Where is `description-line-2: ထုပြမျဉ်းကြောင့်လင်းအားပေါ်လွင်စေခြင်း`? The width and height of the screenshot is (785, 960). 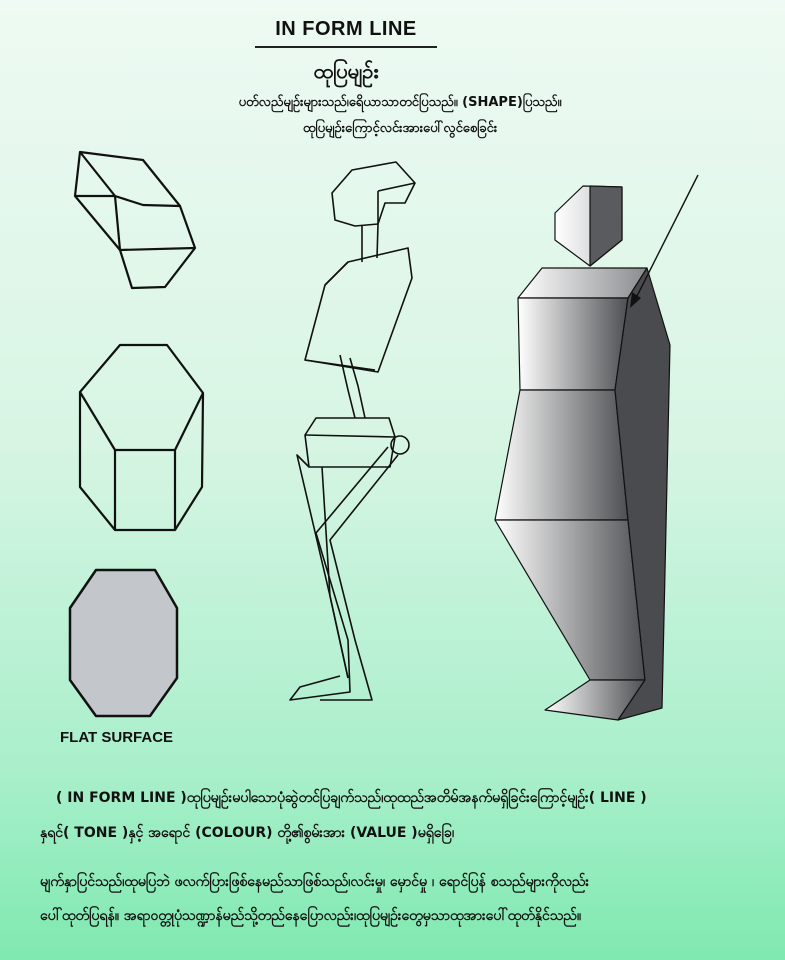 description-line-2: ထုပြမျဉ်းကြောင့်လင်းအားပေါ်လွင်စေခြင်း is located at coordinates (400, 128).